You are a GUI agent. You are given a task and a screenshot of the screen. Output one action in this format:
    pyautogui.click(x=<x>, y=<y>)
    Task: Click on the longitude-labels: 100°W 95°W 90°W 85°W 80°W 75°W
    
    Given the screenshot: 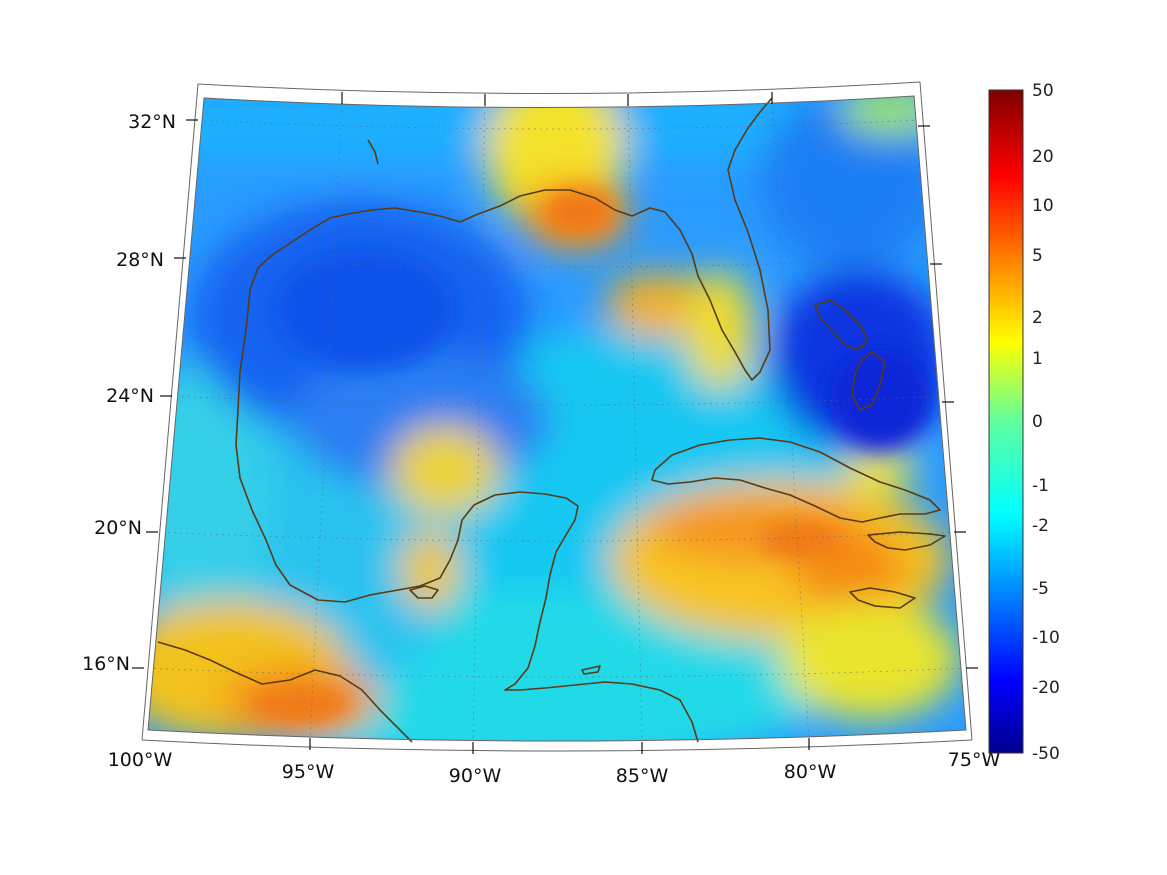 What is the action you would take?
    pyautogui.click(x=554, y=768)
    